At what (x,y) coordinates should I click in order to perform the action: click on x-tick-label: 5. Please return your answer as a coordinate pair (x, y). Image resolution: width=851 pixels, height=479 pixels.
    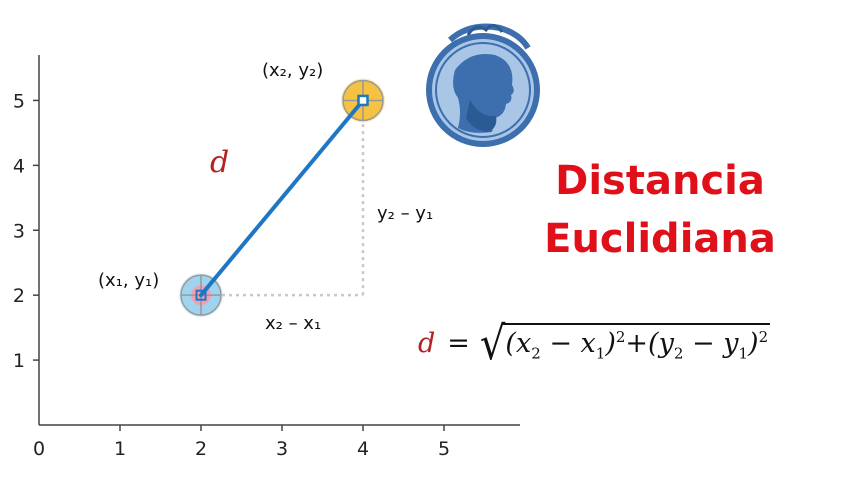
    Looking at the image, I should click on (444, 449).